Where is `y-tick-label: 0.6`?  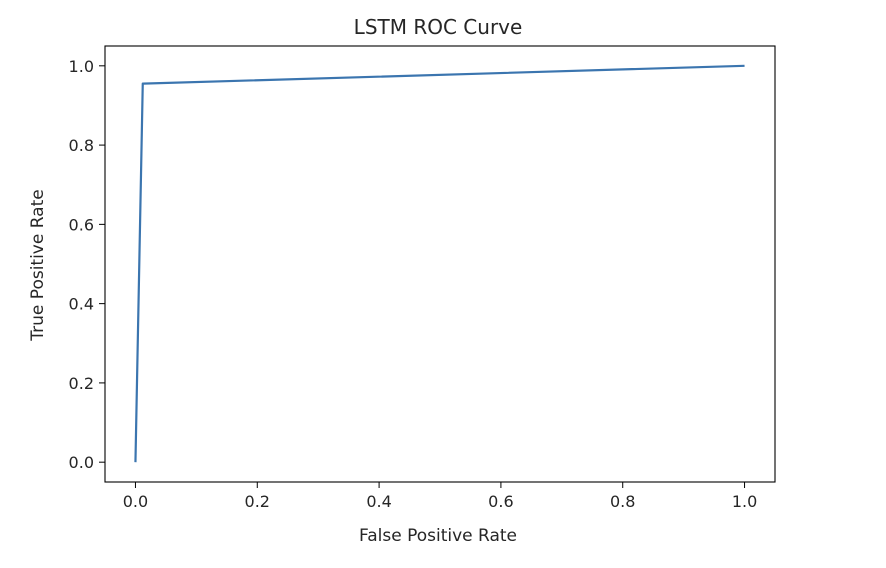 y-tick-label: 0.6 is located at coordinates (81, 224).